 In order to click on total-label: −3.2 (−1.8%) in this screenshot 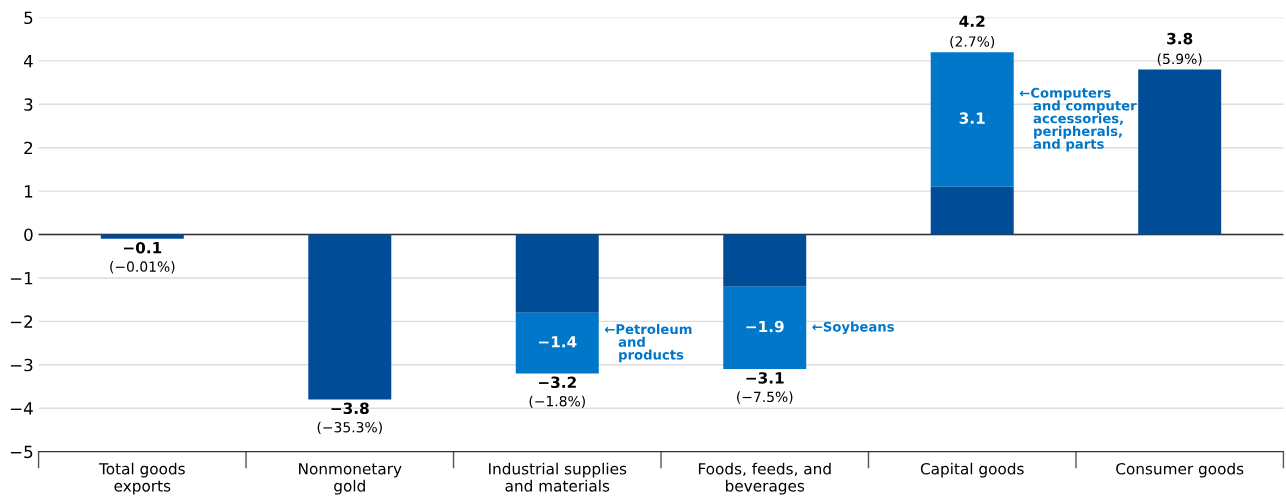, I will do `click(557, 392)`.